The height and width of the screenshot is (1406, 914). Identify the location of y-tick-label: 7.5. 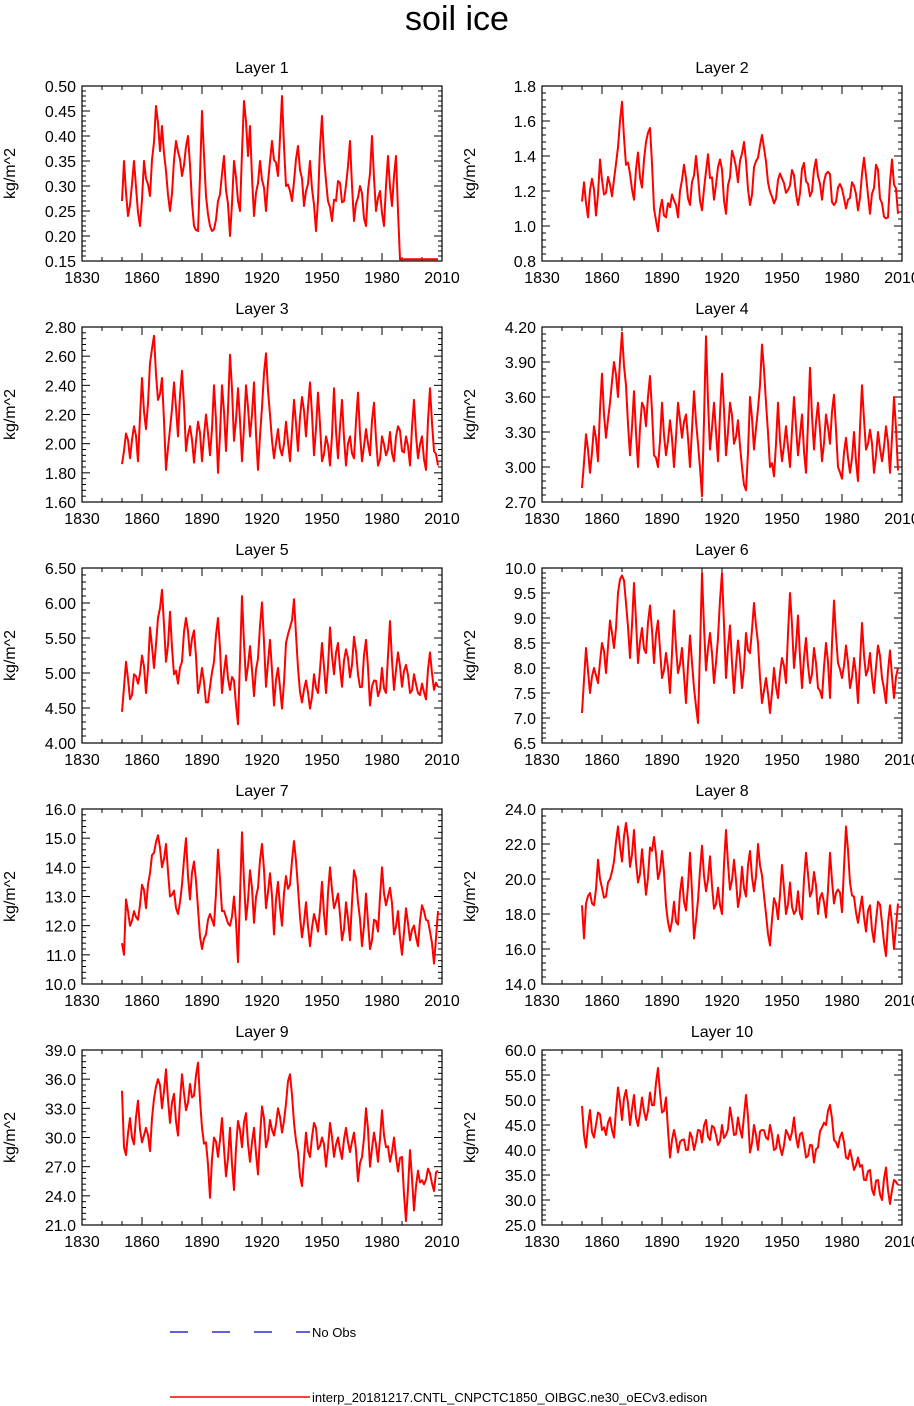
(525, 694).